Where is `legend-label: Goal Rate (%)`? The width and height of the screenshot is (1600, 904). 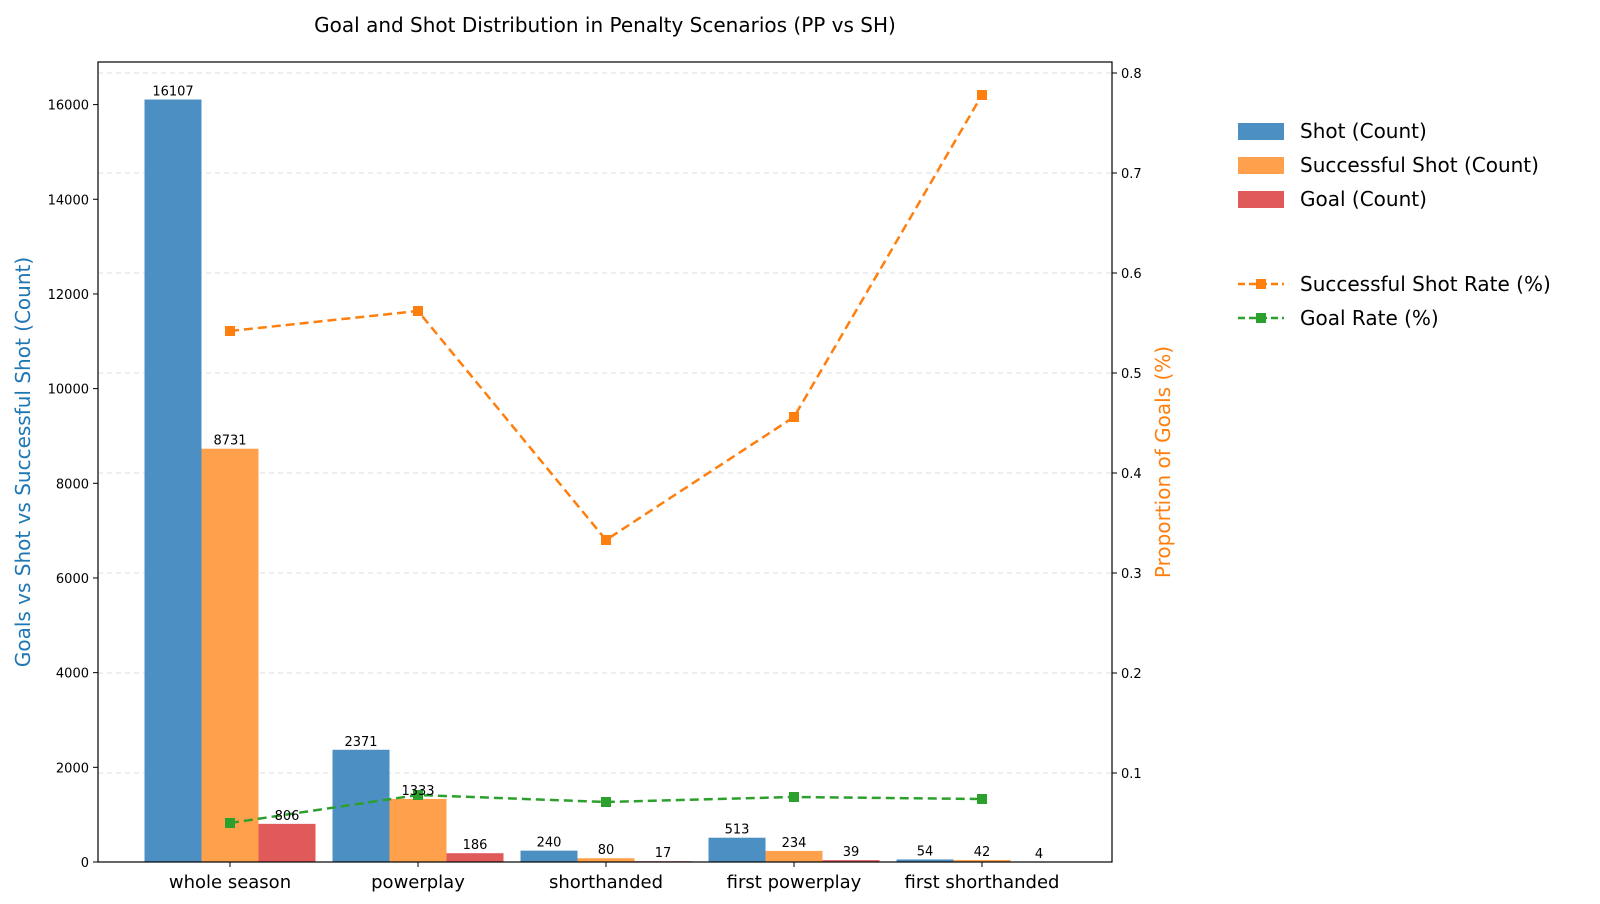
legend-label: Goal Rate (%) is located at coordinates (1369, 318).